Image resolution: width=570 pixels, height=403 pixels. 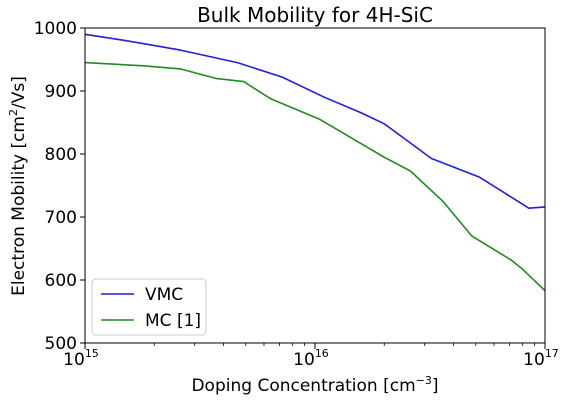 What do you see at coordinates (164, 295) in the screenshot?
I see `legend-label-vmc: VMC` at bounding box center [164, 295].